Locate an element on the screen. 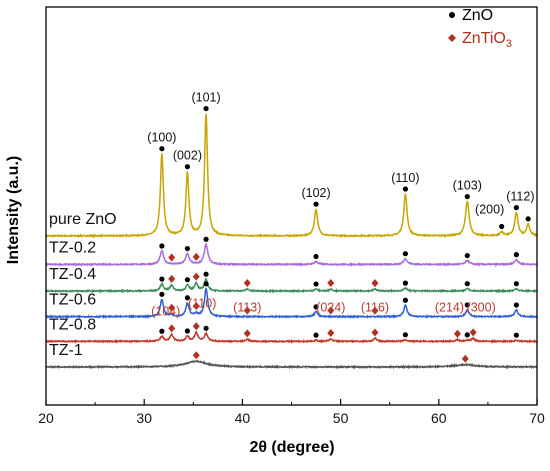  series-label: TZ-0.6 is located at coordinates (72, 300).